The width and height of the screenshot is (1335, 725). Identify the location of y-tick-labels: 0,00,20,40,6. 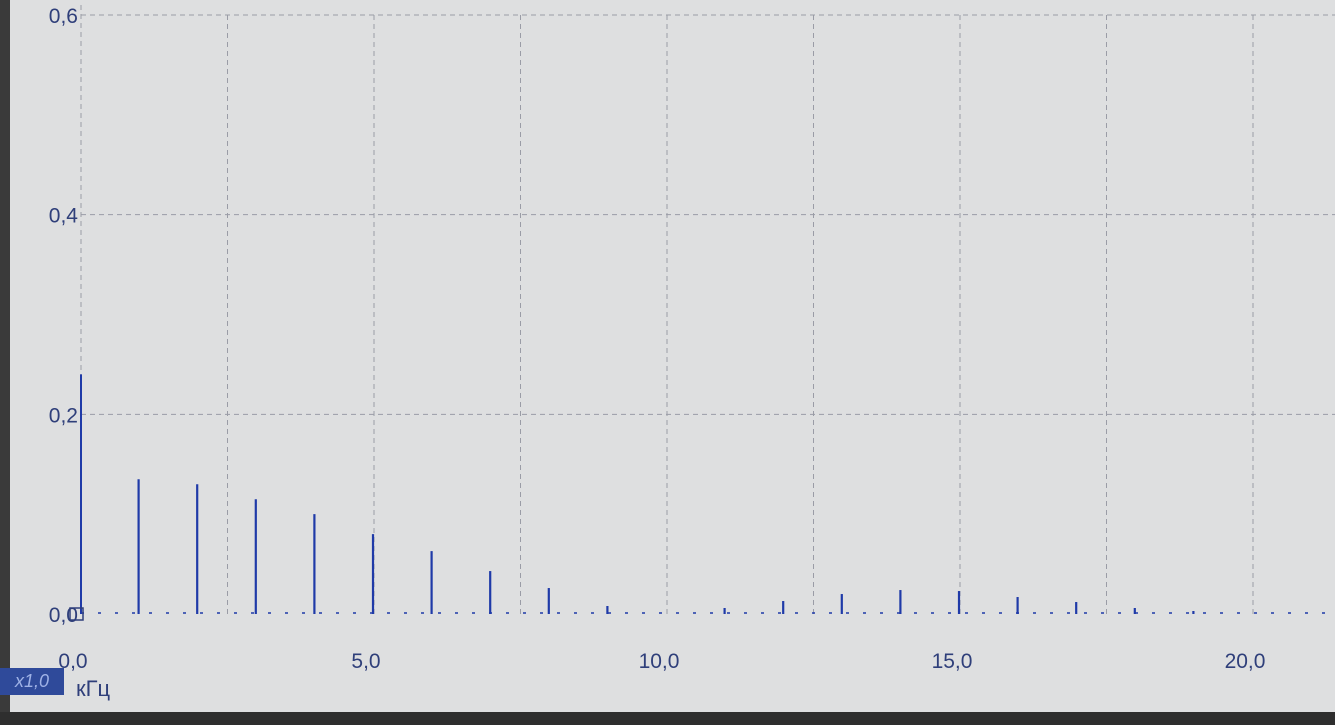
(64, 316).